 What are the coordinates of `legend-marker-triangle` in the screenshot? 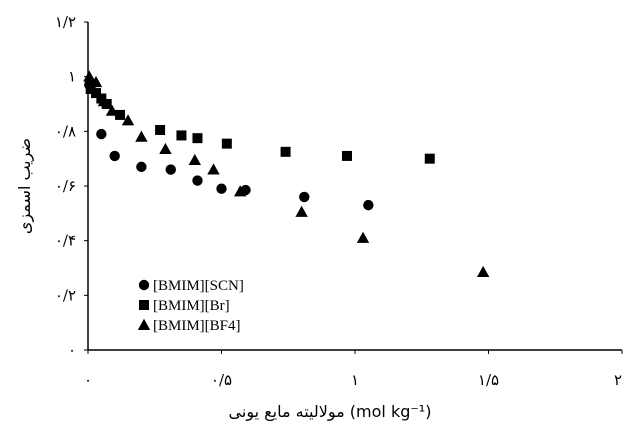 It's located at (144, 324).